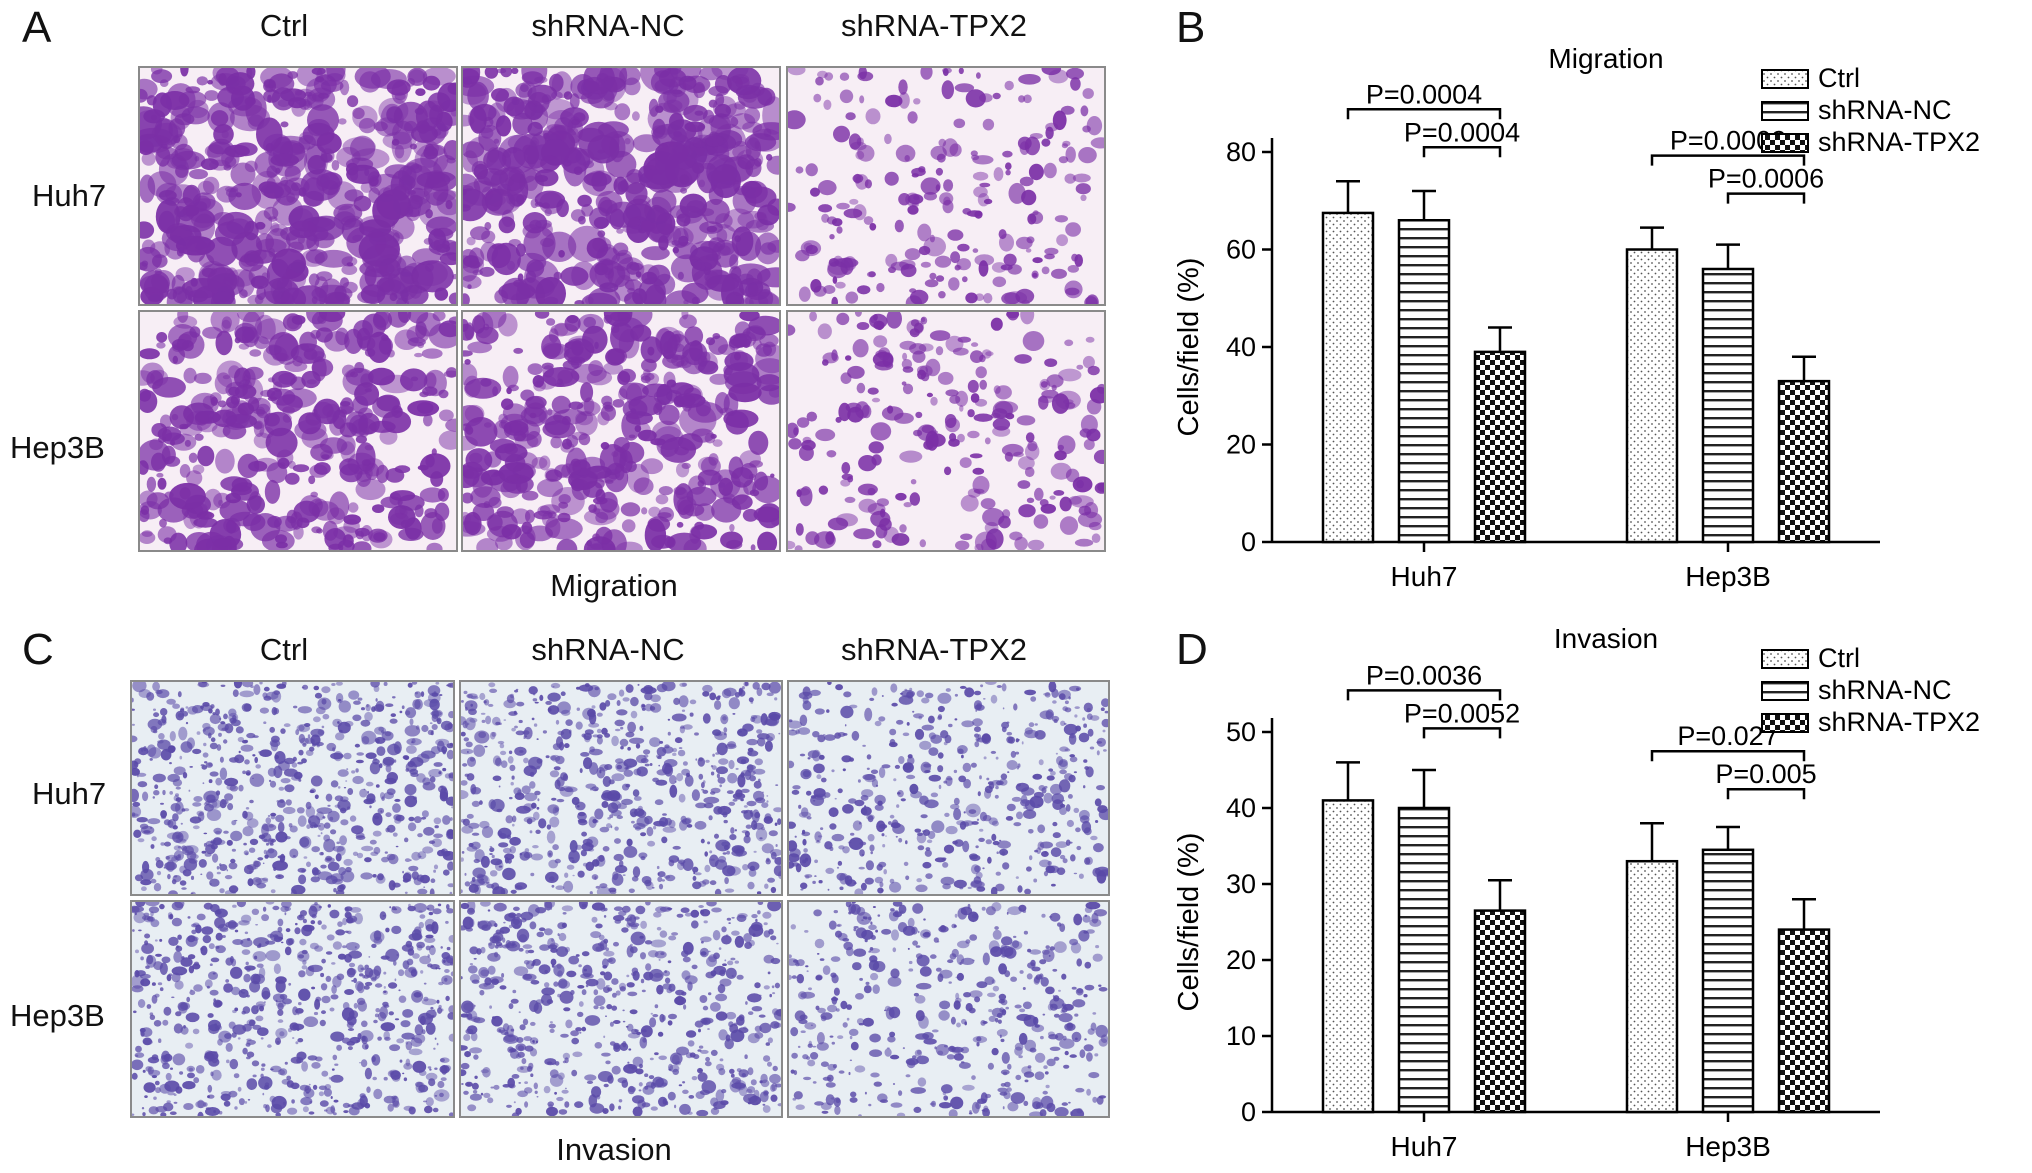 The image size is (2032, 1173). What do you see at coordinates (57, 447) in the screenshot?
I see `row-label-hep3b: Hep3B` at bounding box center [57, 447].